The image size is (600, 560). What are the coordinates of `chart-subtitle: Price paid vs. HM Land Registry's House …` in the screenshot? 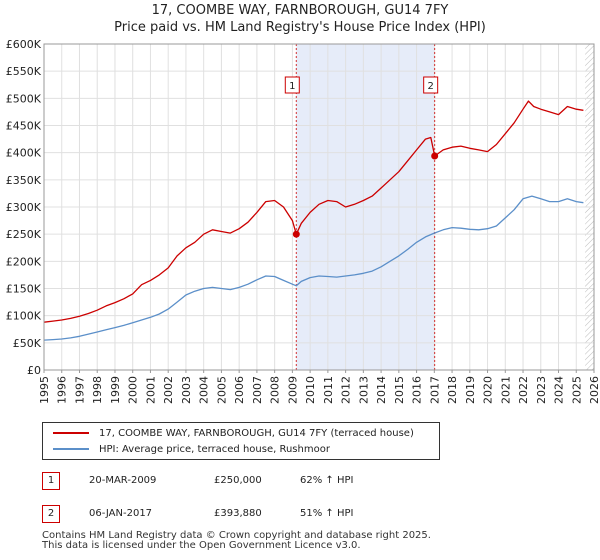 It's located at (300, 27).